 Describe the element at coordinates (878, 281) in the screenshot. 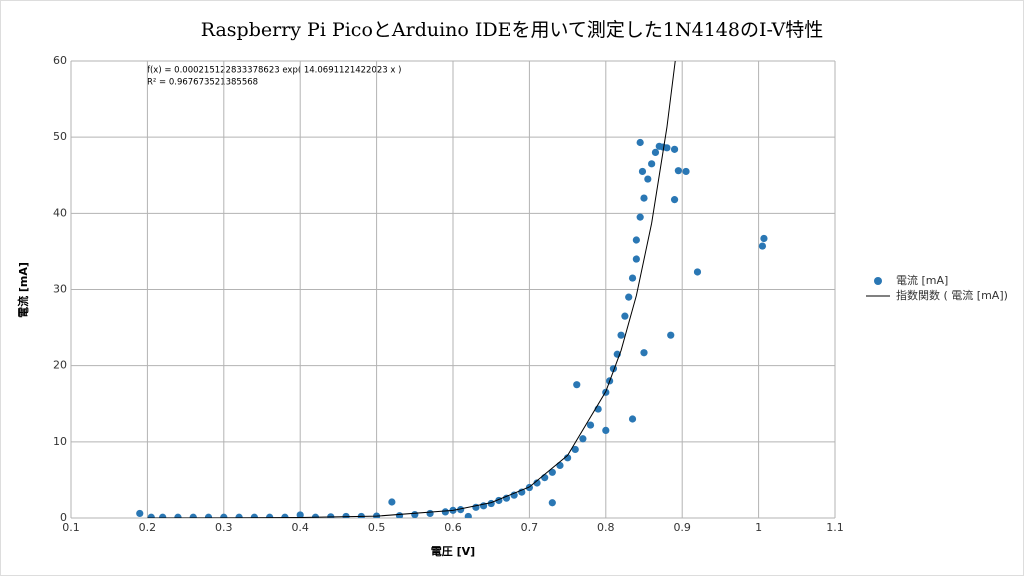

I see `legend-swatch` at that location.